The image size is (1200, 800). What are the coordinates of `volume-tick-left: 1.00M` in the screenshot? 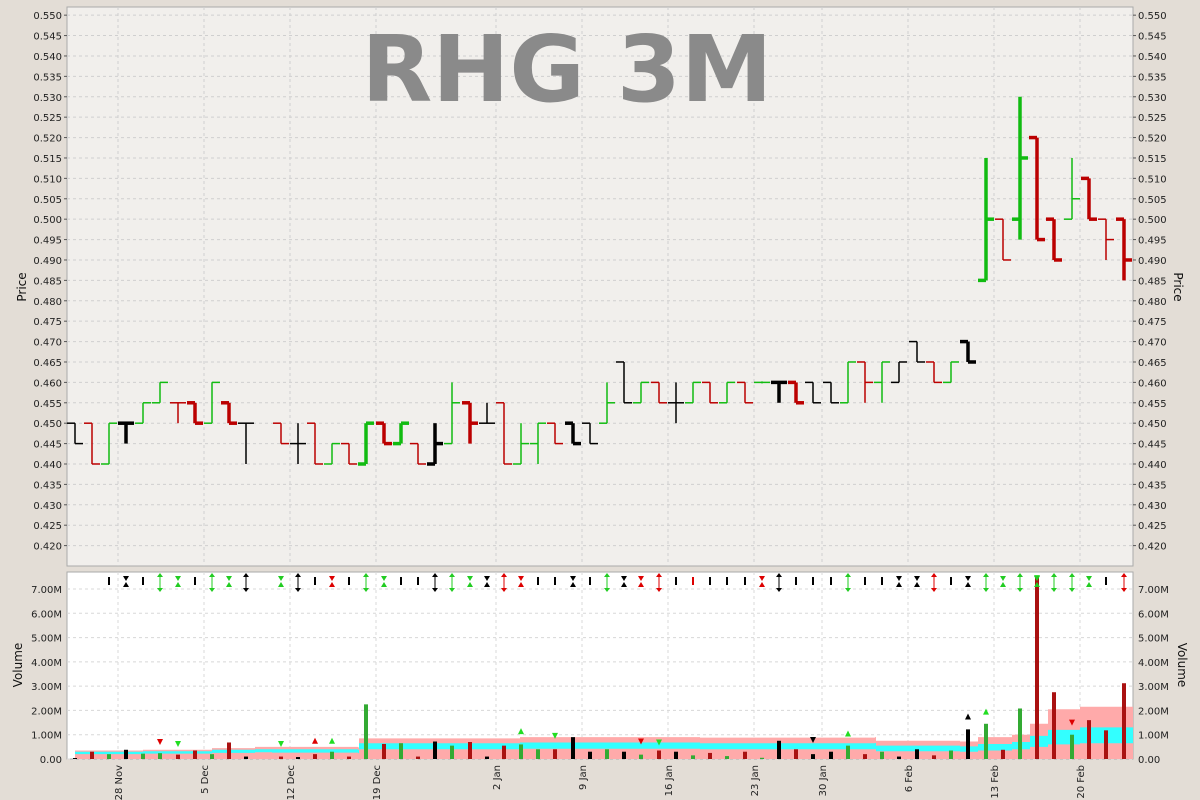 It's located at (46, 736).